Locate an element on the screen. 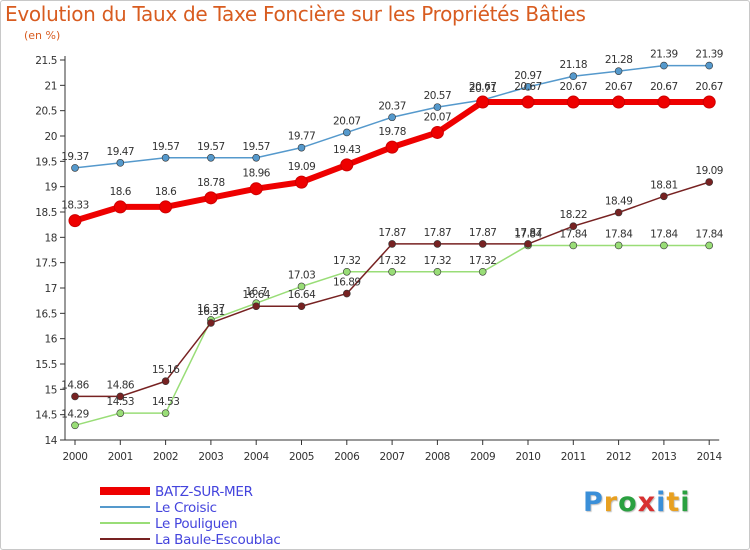 The width and height of the screenshot is (750, 550). data-label: 16.89 is located at coordinates (347, 283).